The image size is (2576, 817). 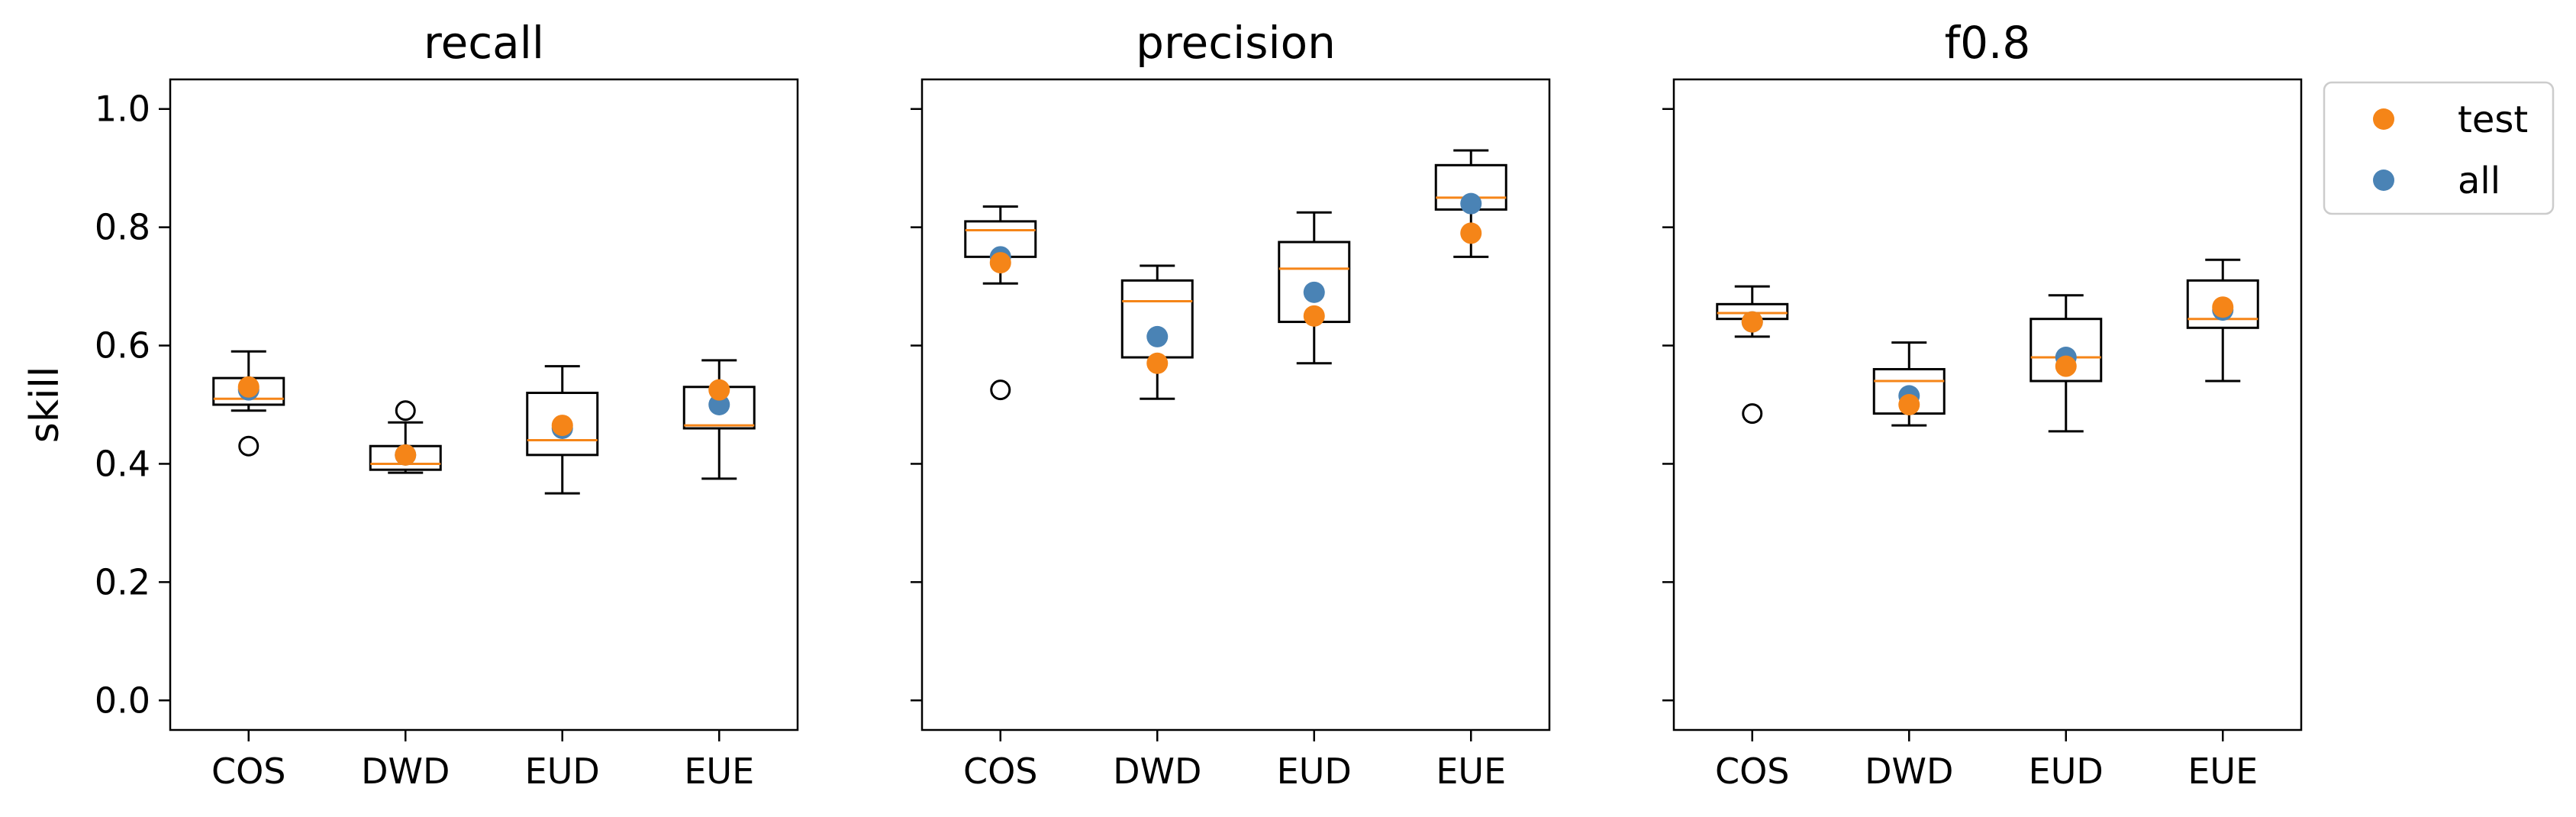 What do you see at coordinates (1752, 771) in the screenshot?
I see `x-tick-label-2-0: COS` at bounding box center [1752, 771].